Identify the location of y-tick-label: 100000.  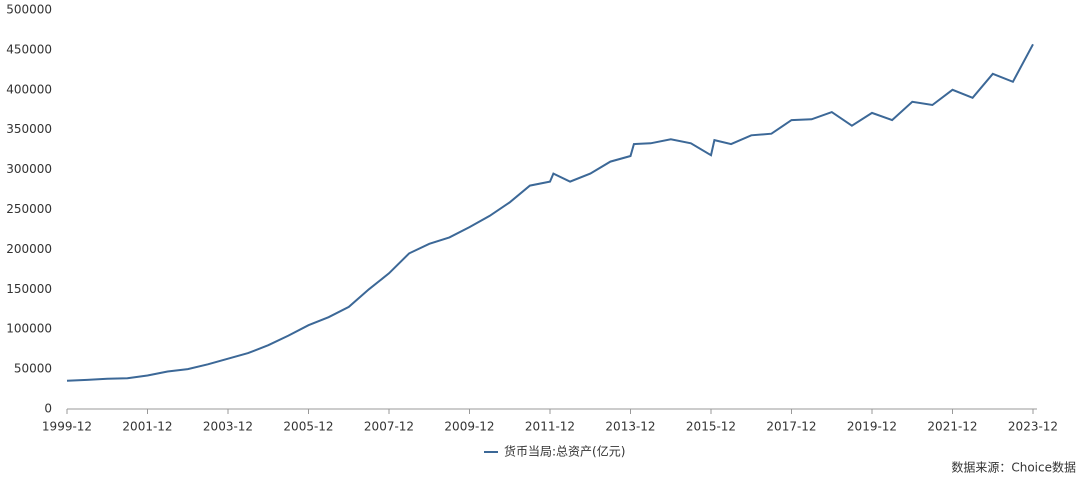
(29, 329).